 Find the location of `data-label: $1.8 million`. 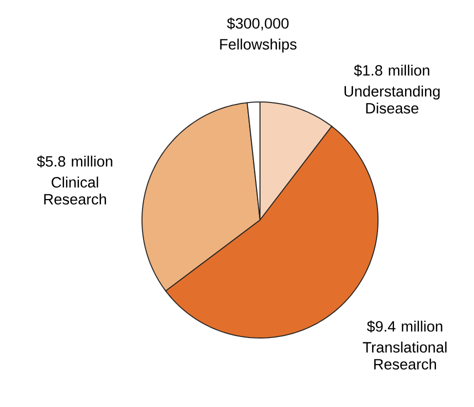

data-label: $1.8 million is located at coordinates (392, 70).